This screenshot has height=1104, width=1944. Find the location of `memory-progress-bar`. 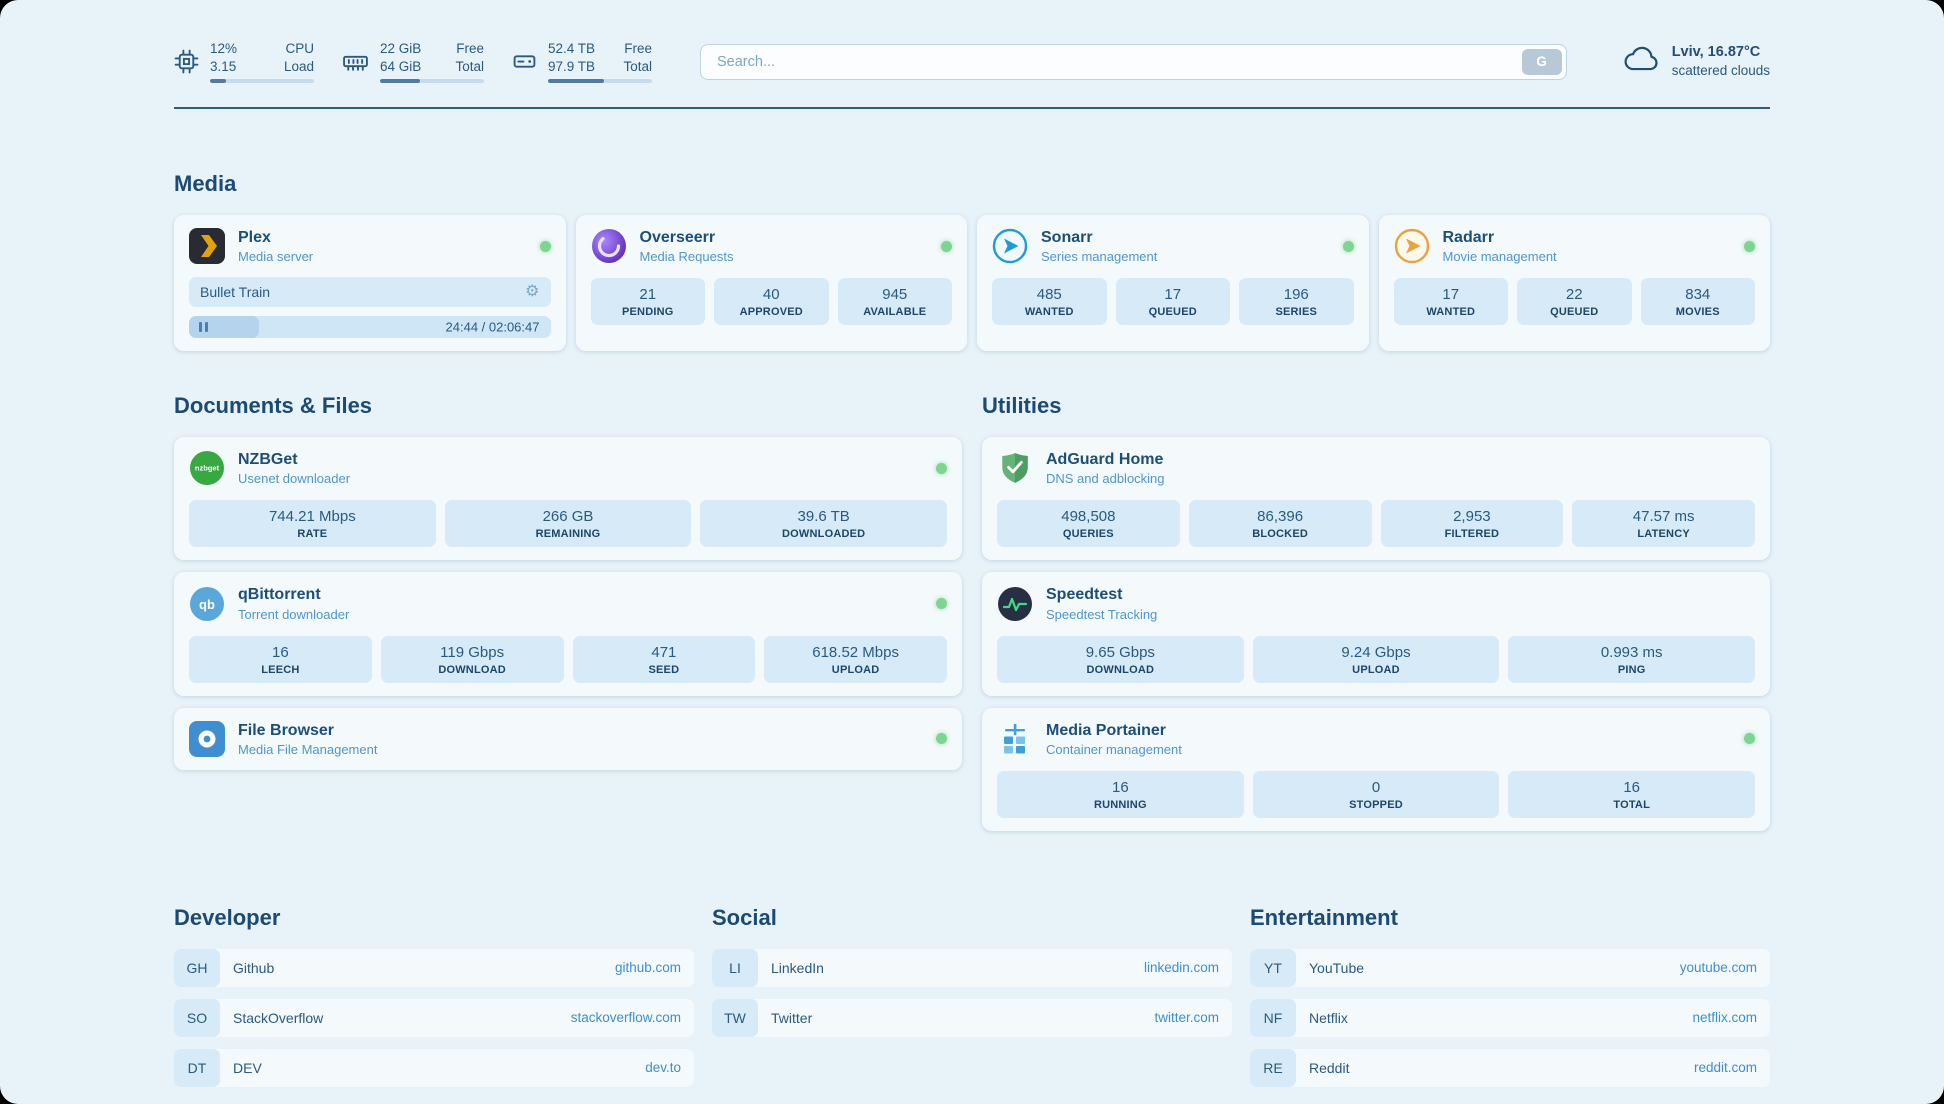

memory-progress-bar is located at coordinates (432, 81).